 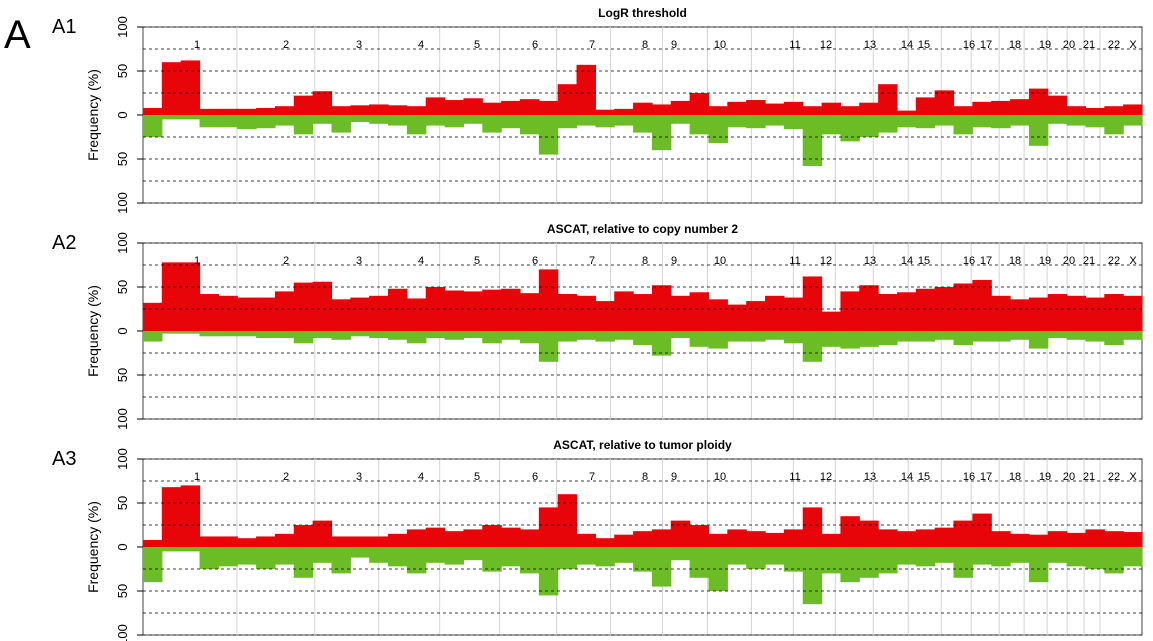 I want to click on chromosome-label: 17, so click(x=986, y=477).